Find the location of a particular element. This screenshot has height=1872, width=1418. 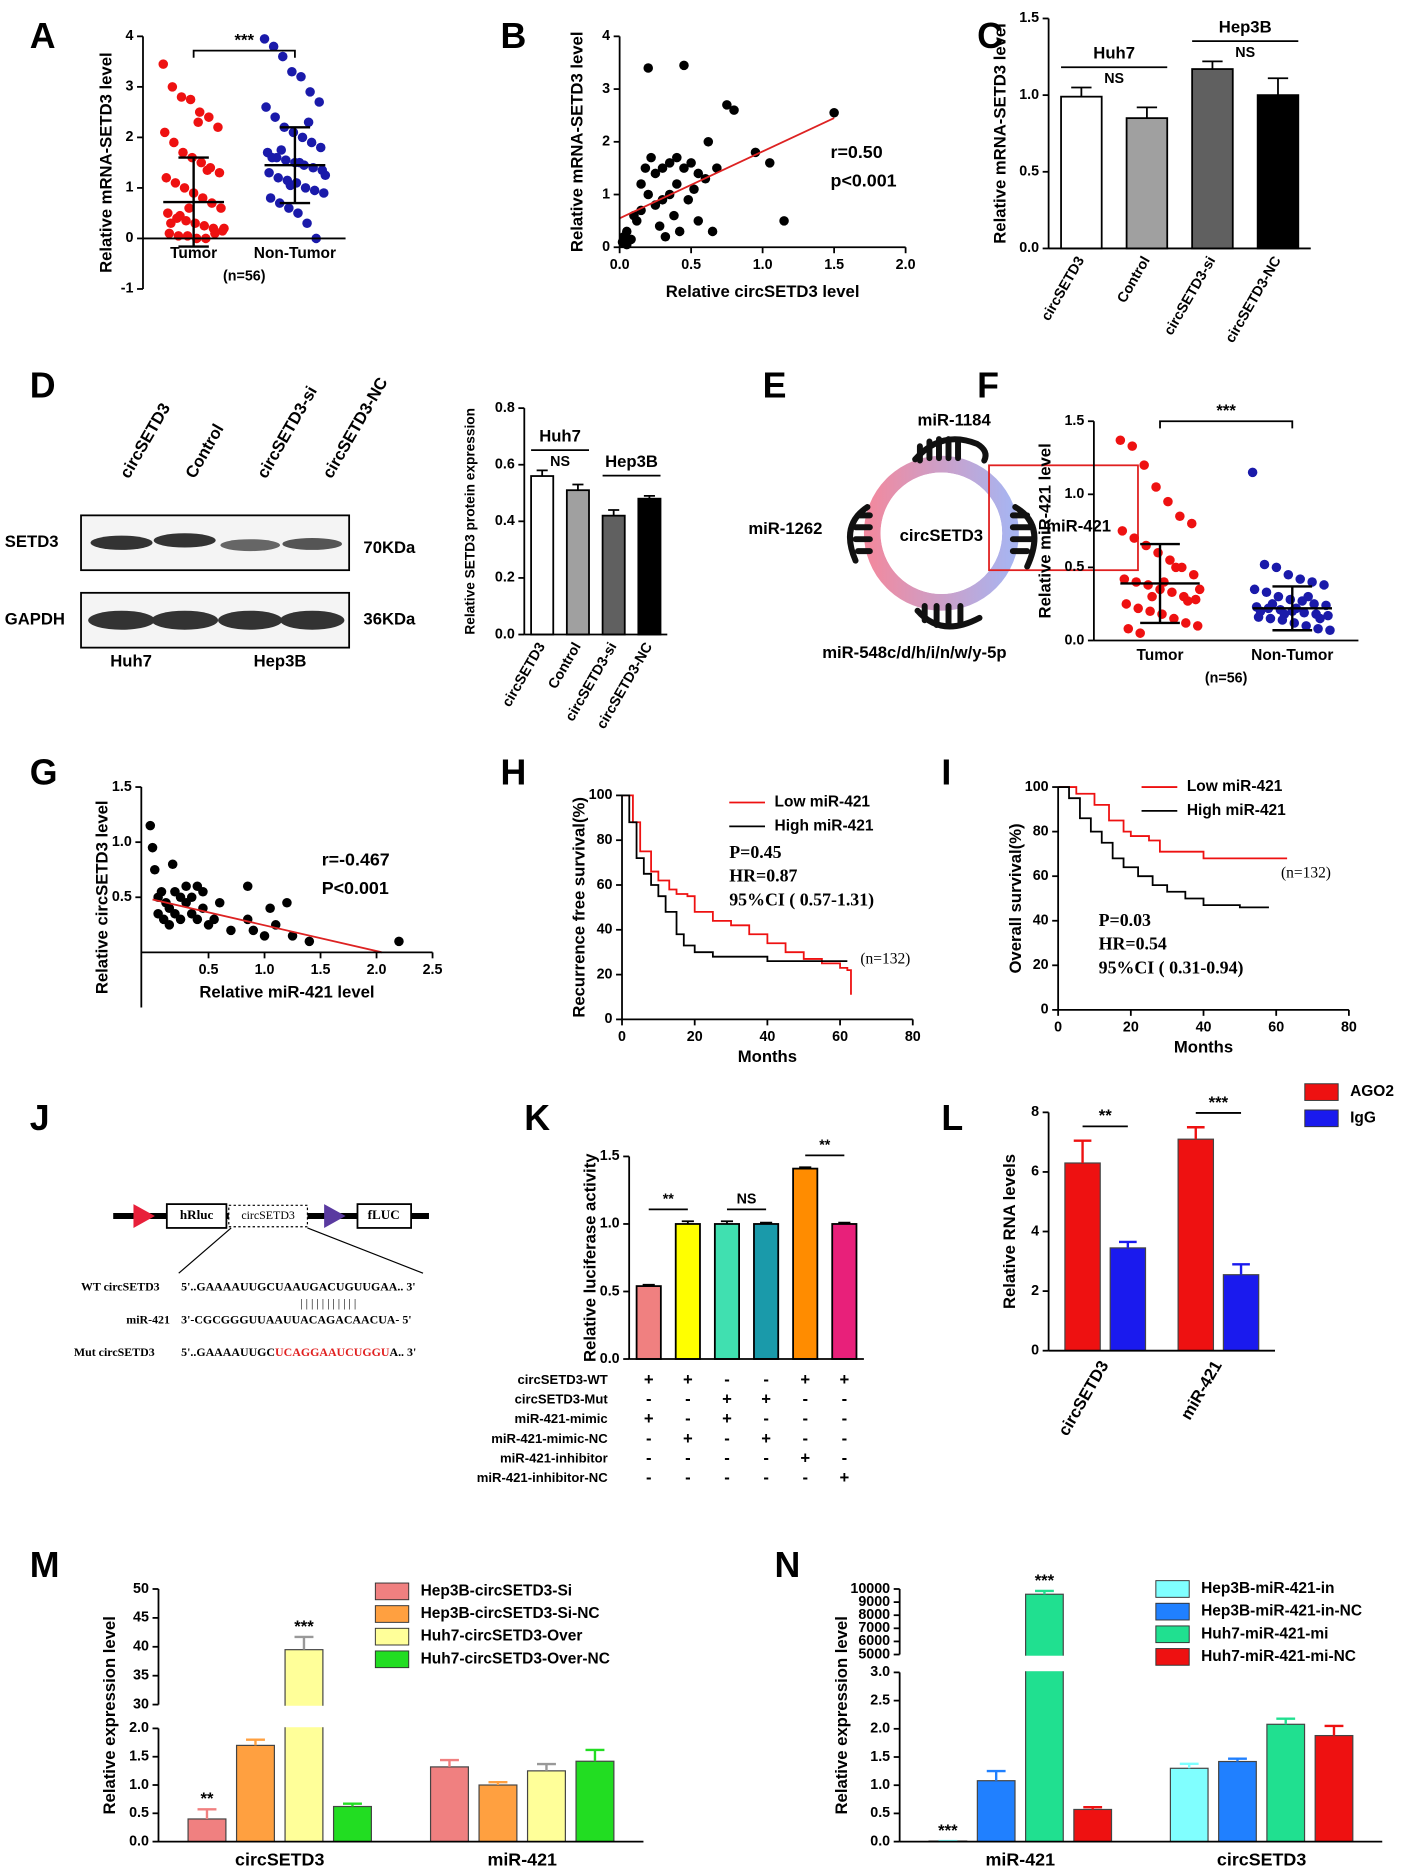

panel-letter: J is located at coordinates (40, 1118).